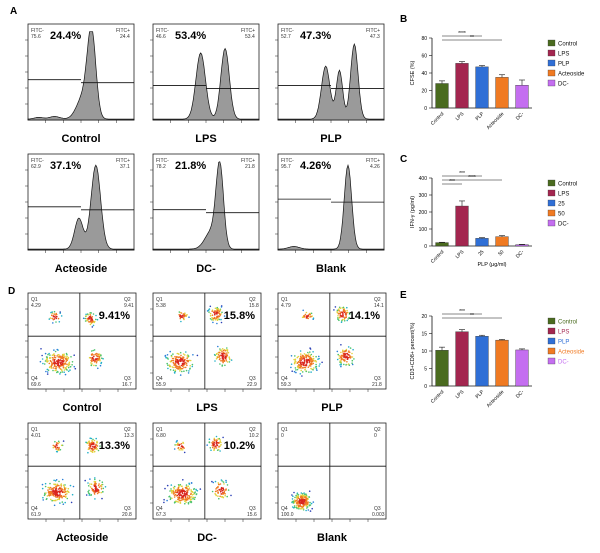 The width and height of the screenshot is (600, 553). Describe the element at coordinates (561, 215) in the screenshot. I see `legend-label-3: 50` at that location.